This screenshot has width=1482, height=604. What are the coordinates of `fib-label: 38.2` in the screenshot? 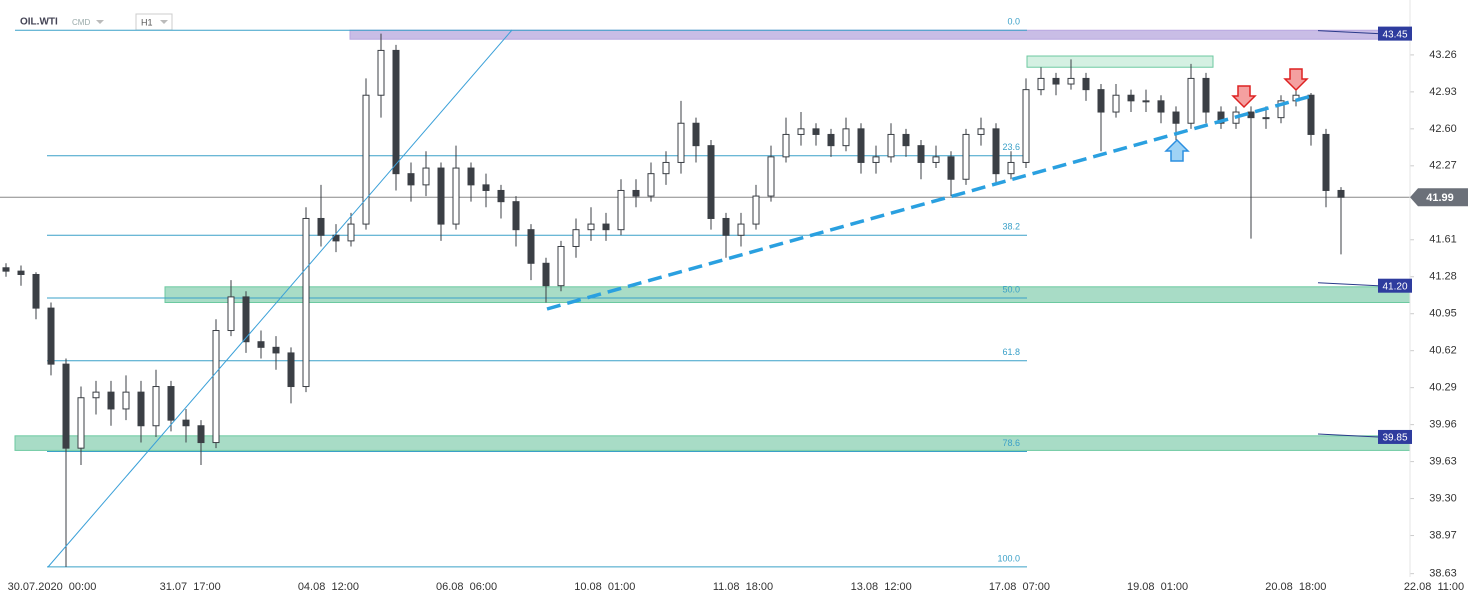 It's located at (1011, 227).